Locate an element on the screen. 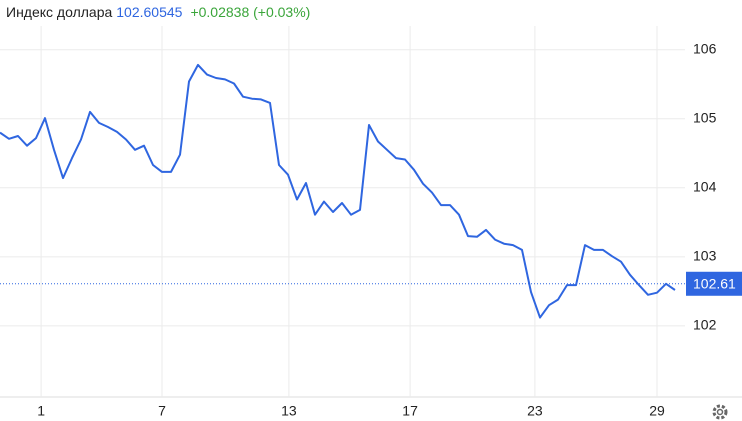 This screenshot has height=421, width=742. y-tick-label: 102 is located at coordinates (705, 325).